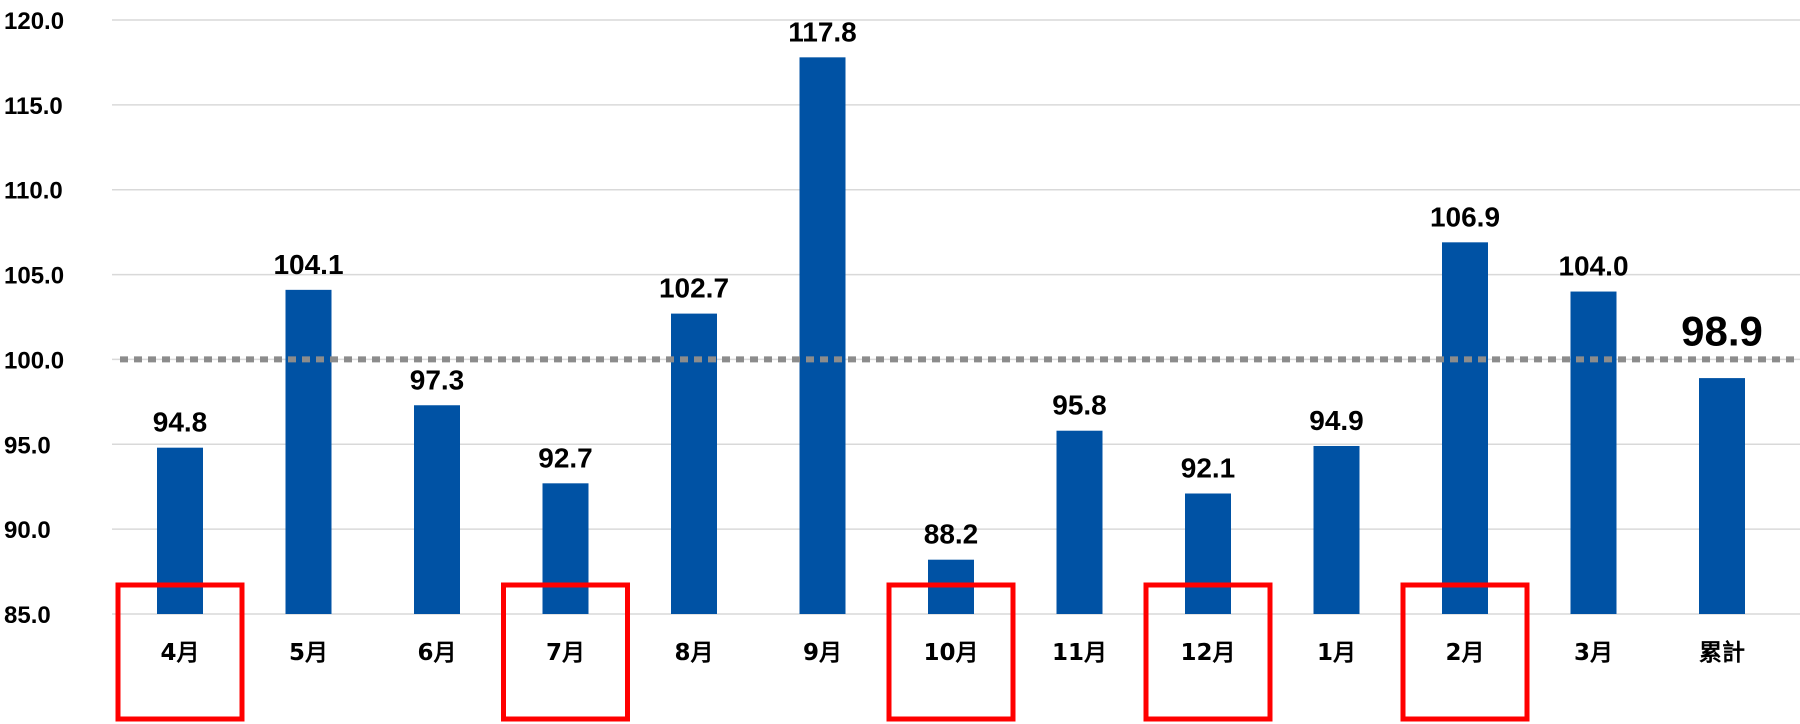  Describe the element at coordinates (34, 276) in the screenshot. I see `y-tick-label: 105.0` at that location.